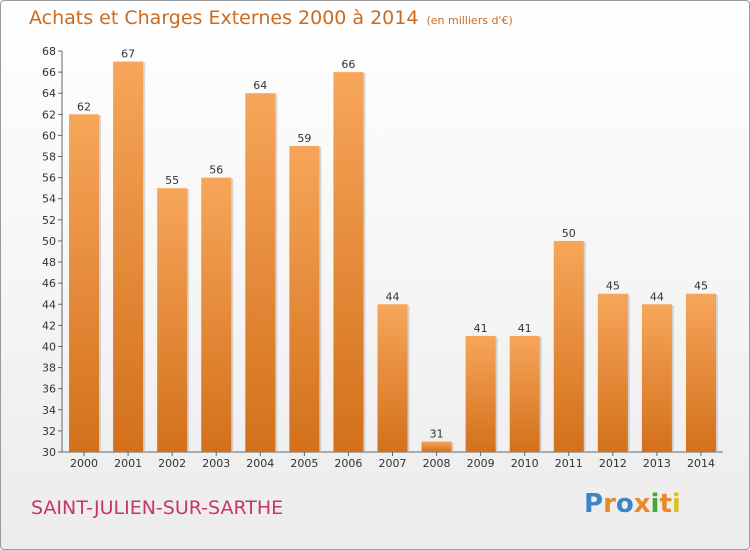 The width and height of the screenshot is (750, 550). What do you see at coordinates (49, 431) in the screenshot?
I see `y-tick-label: 32` at bounding box center [49, 431].